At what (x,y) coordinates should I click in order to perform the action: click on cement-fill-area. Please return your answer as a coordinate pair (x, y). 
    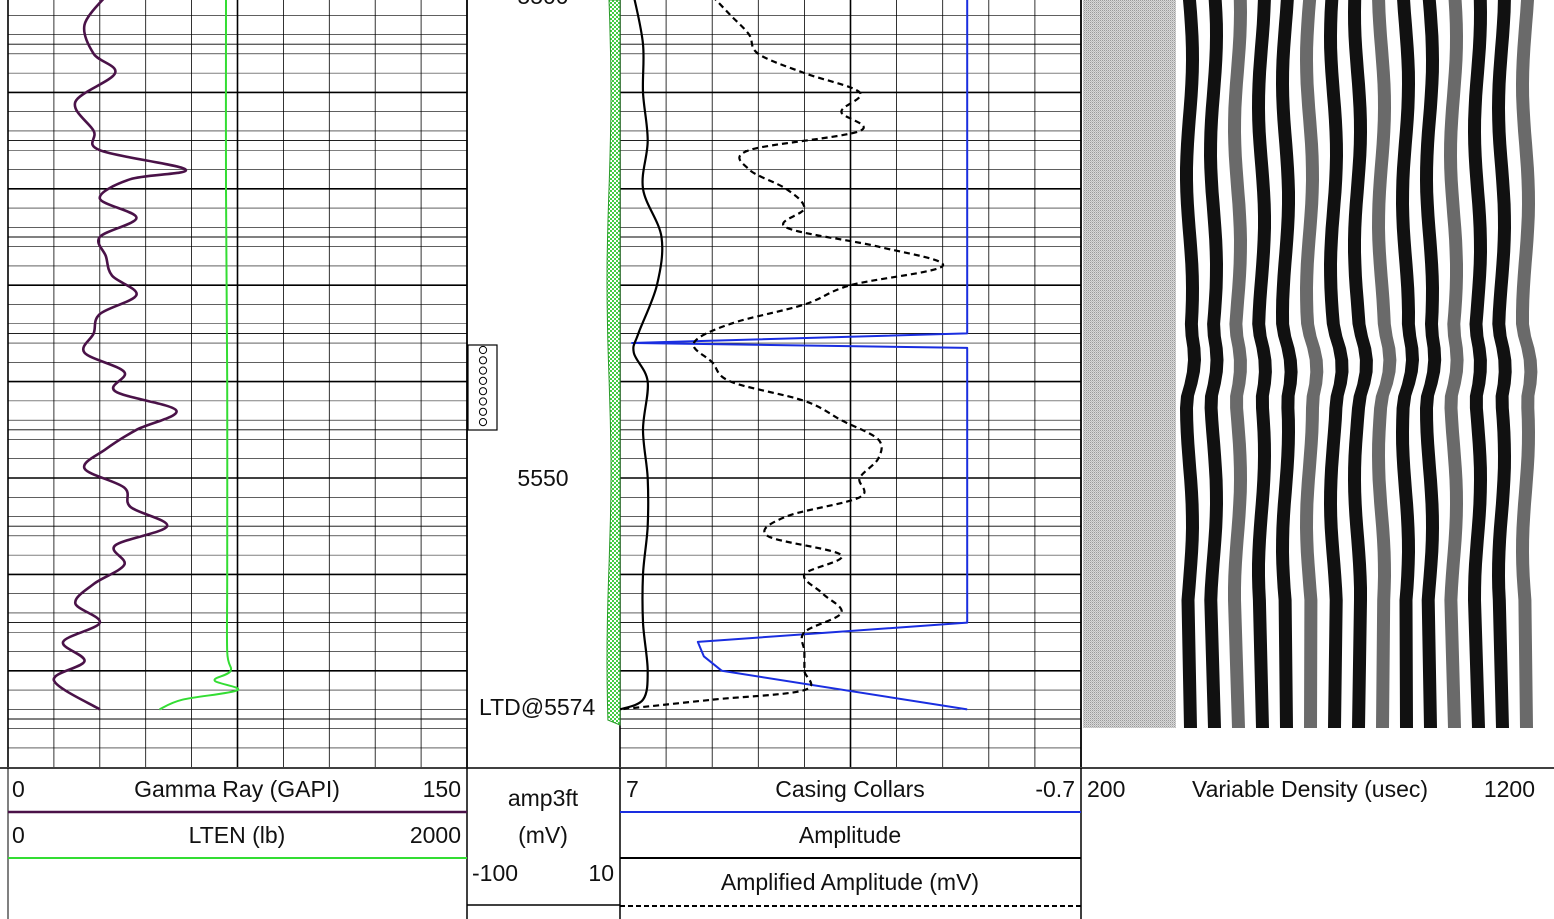
    Looking at the image, I should click on (613, 363).